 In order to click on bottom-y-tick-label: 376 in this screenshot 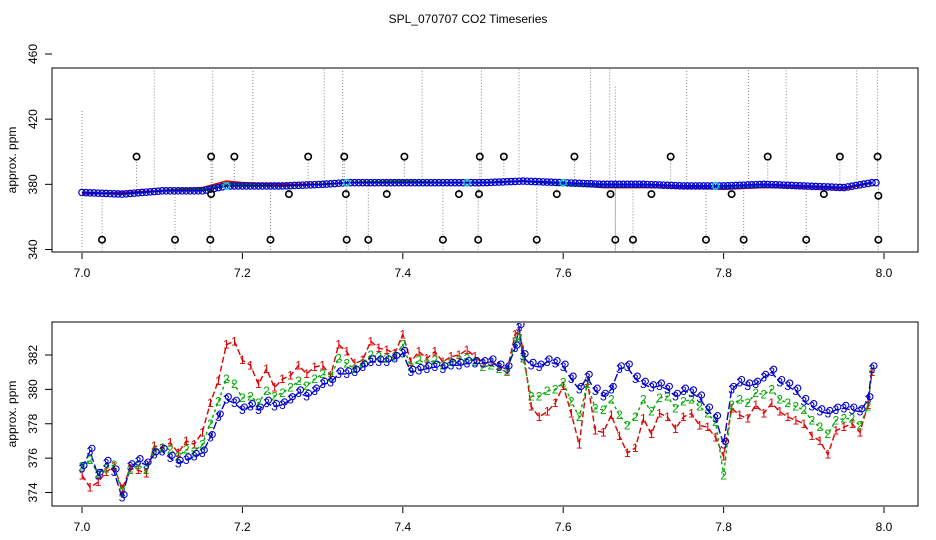, I will do `click(33, 458)`.